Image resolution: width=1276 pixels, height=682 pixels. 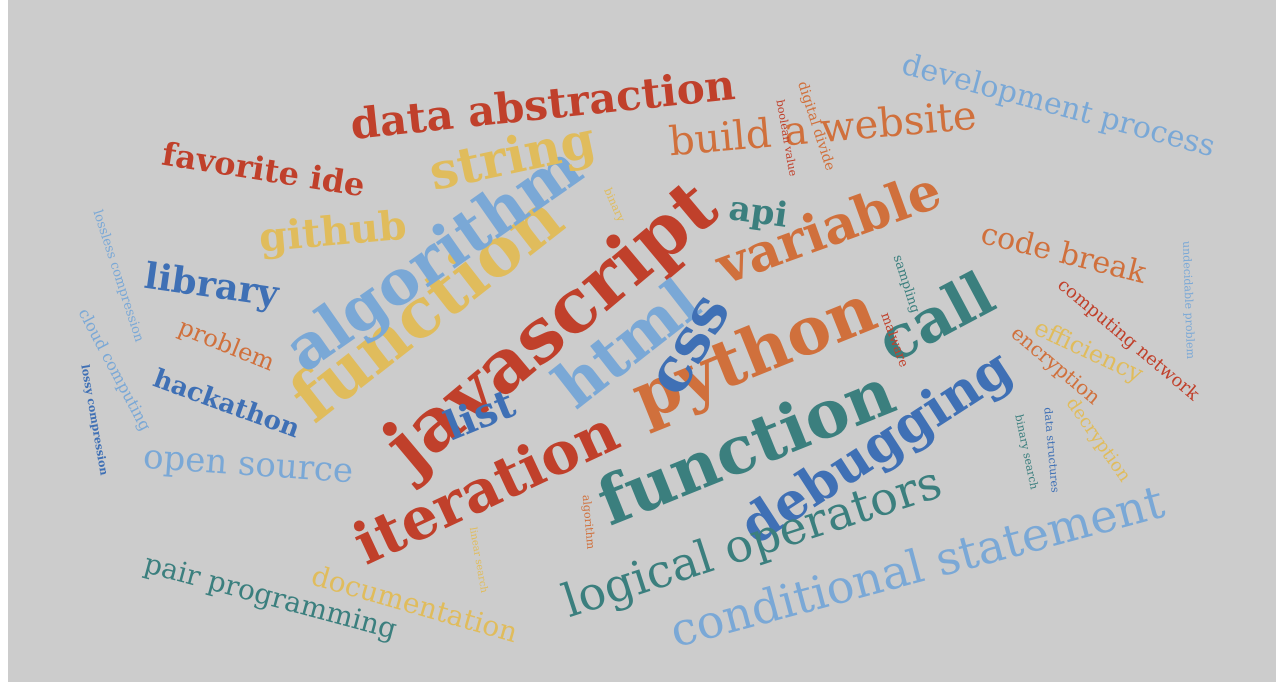 I want to click on word-undecidable-problem: undecidable problem, so click(x=1188, y=300).